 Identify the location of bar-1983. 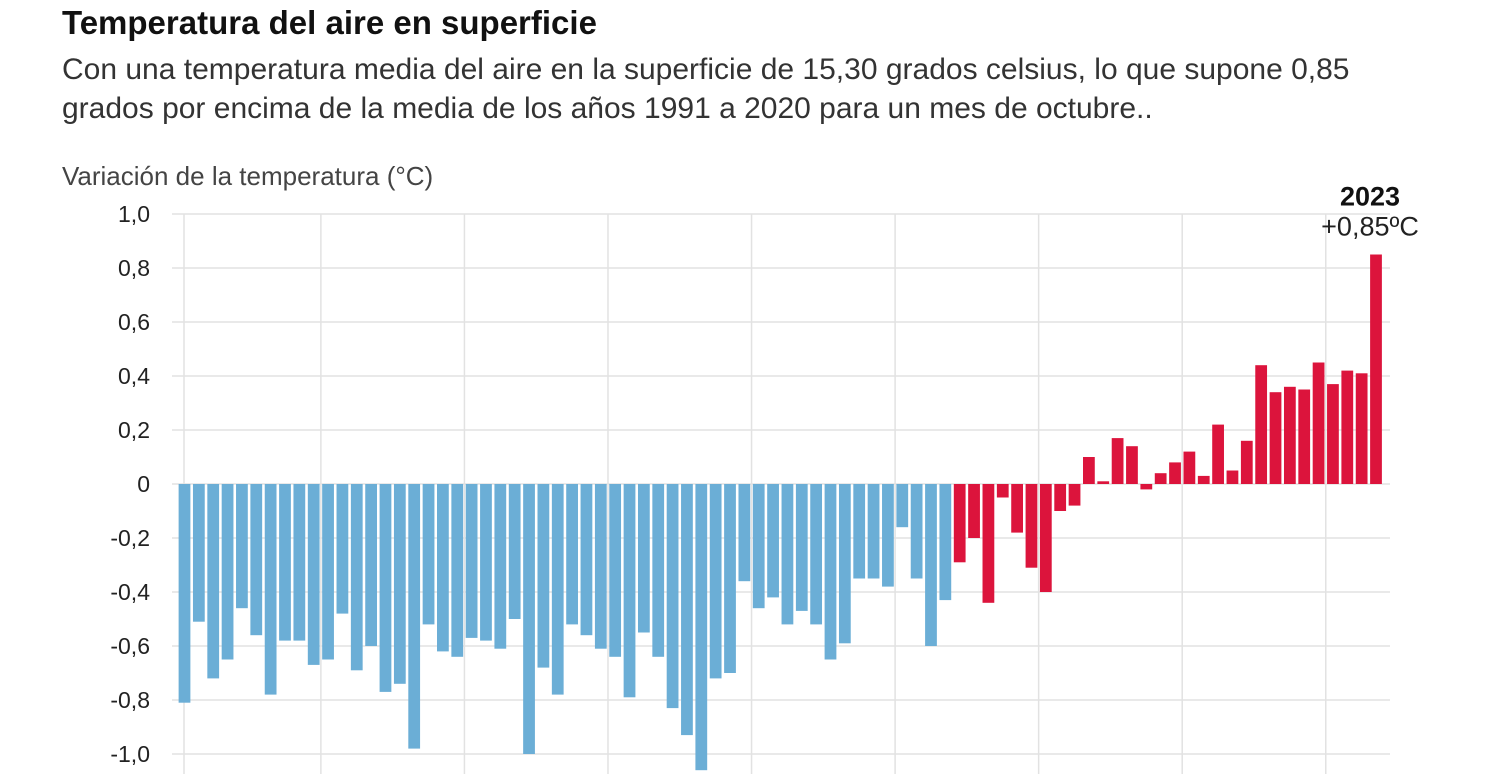
(801, 547).